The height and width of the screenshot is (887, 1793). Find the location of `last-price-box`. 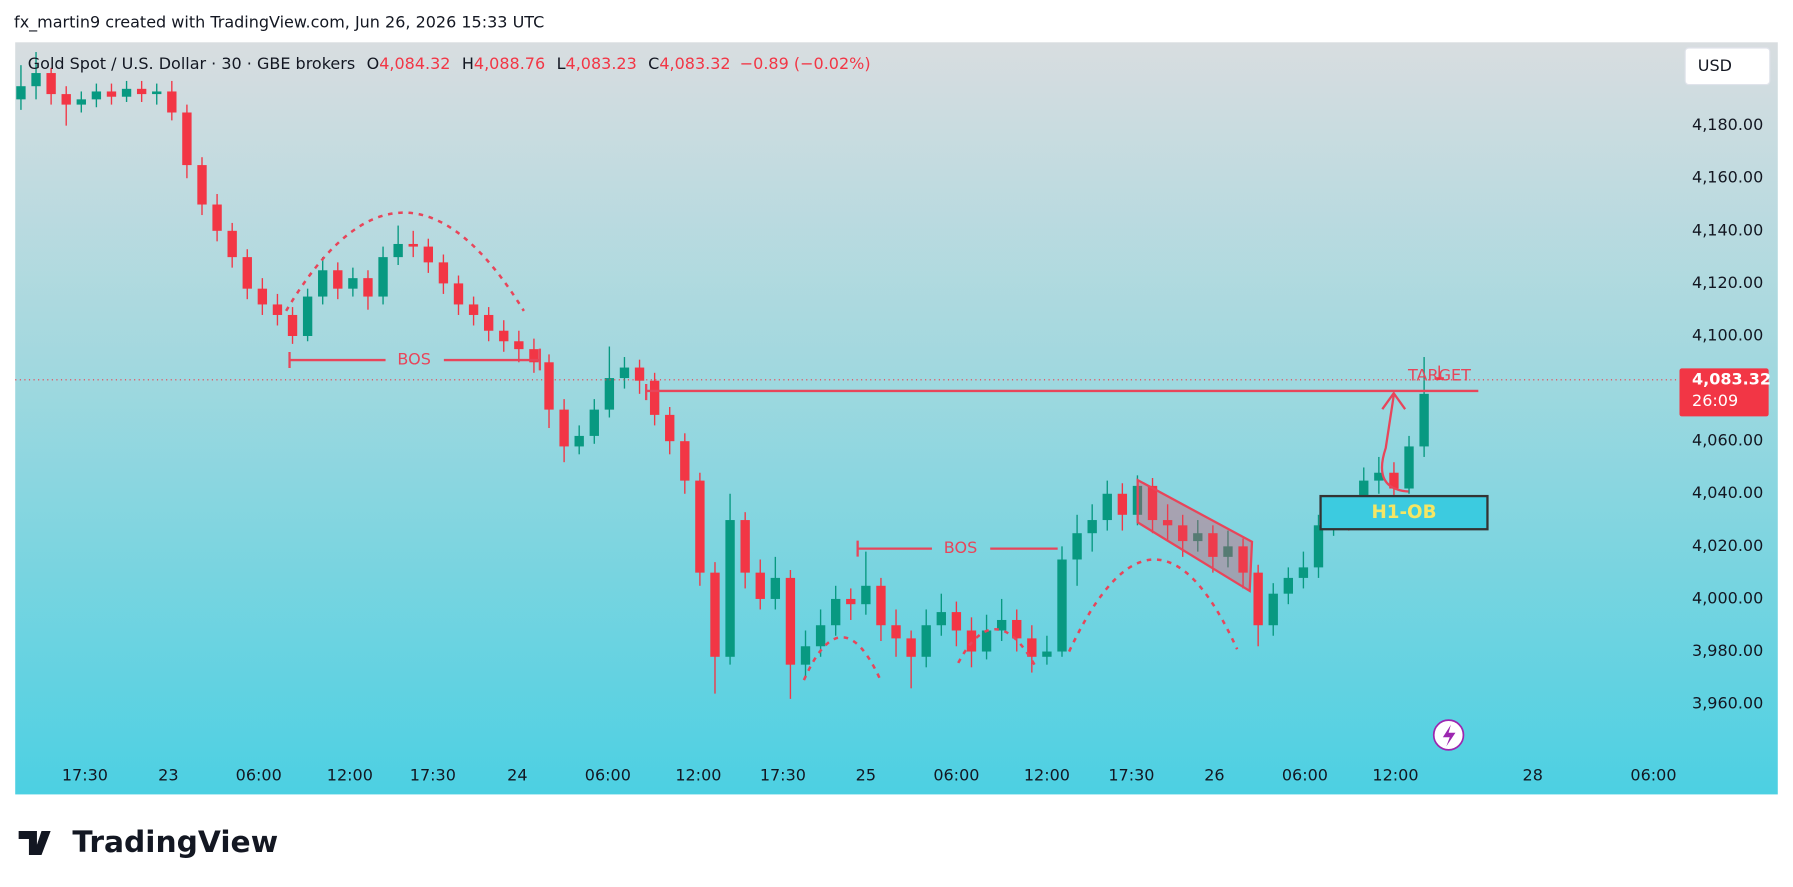

last-price-box is located at coordinates (1724, 392).